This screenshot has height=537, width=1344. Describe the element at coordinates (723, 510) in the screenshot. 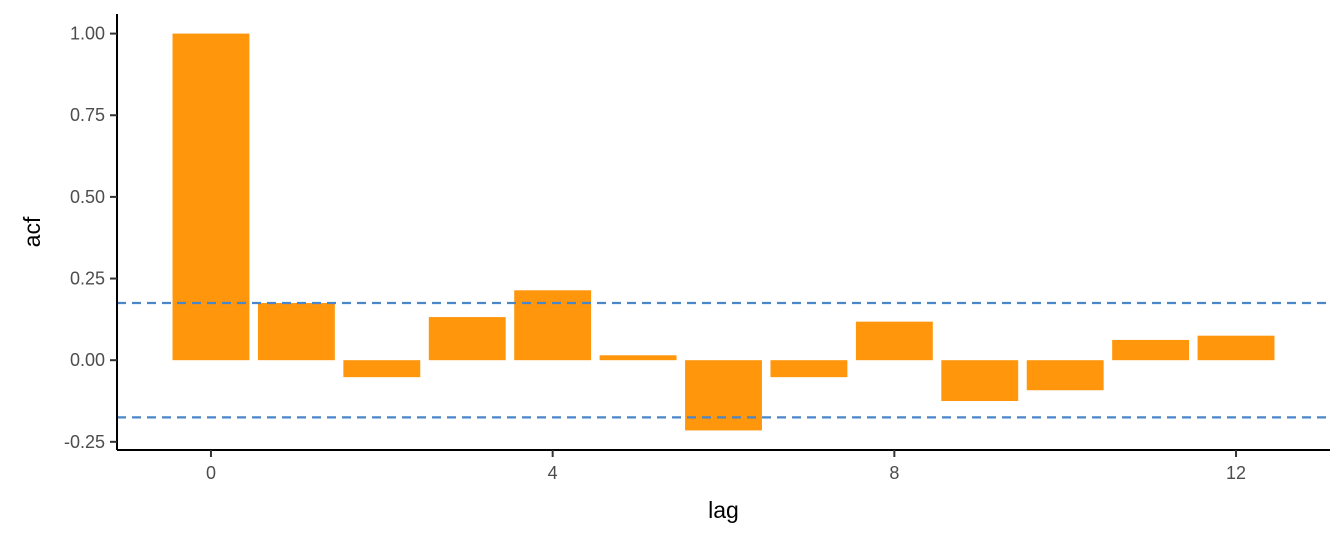

I see `x-axis-title: lag` at that location.